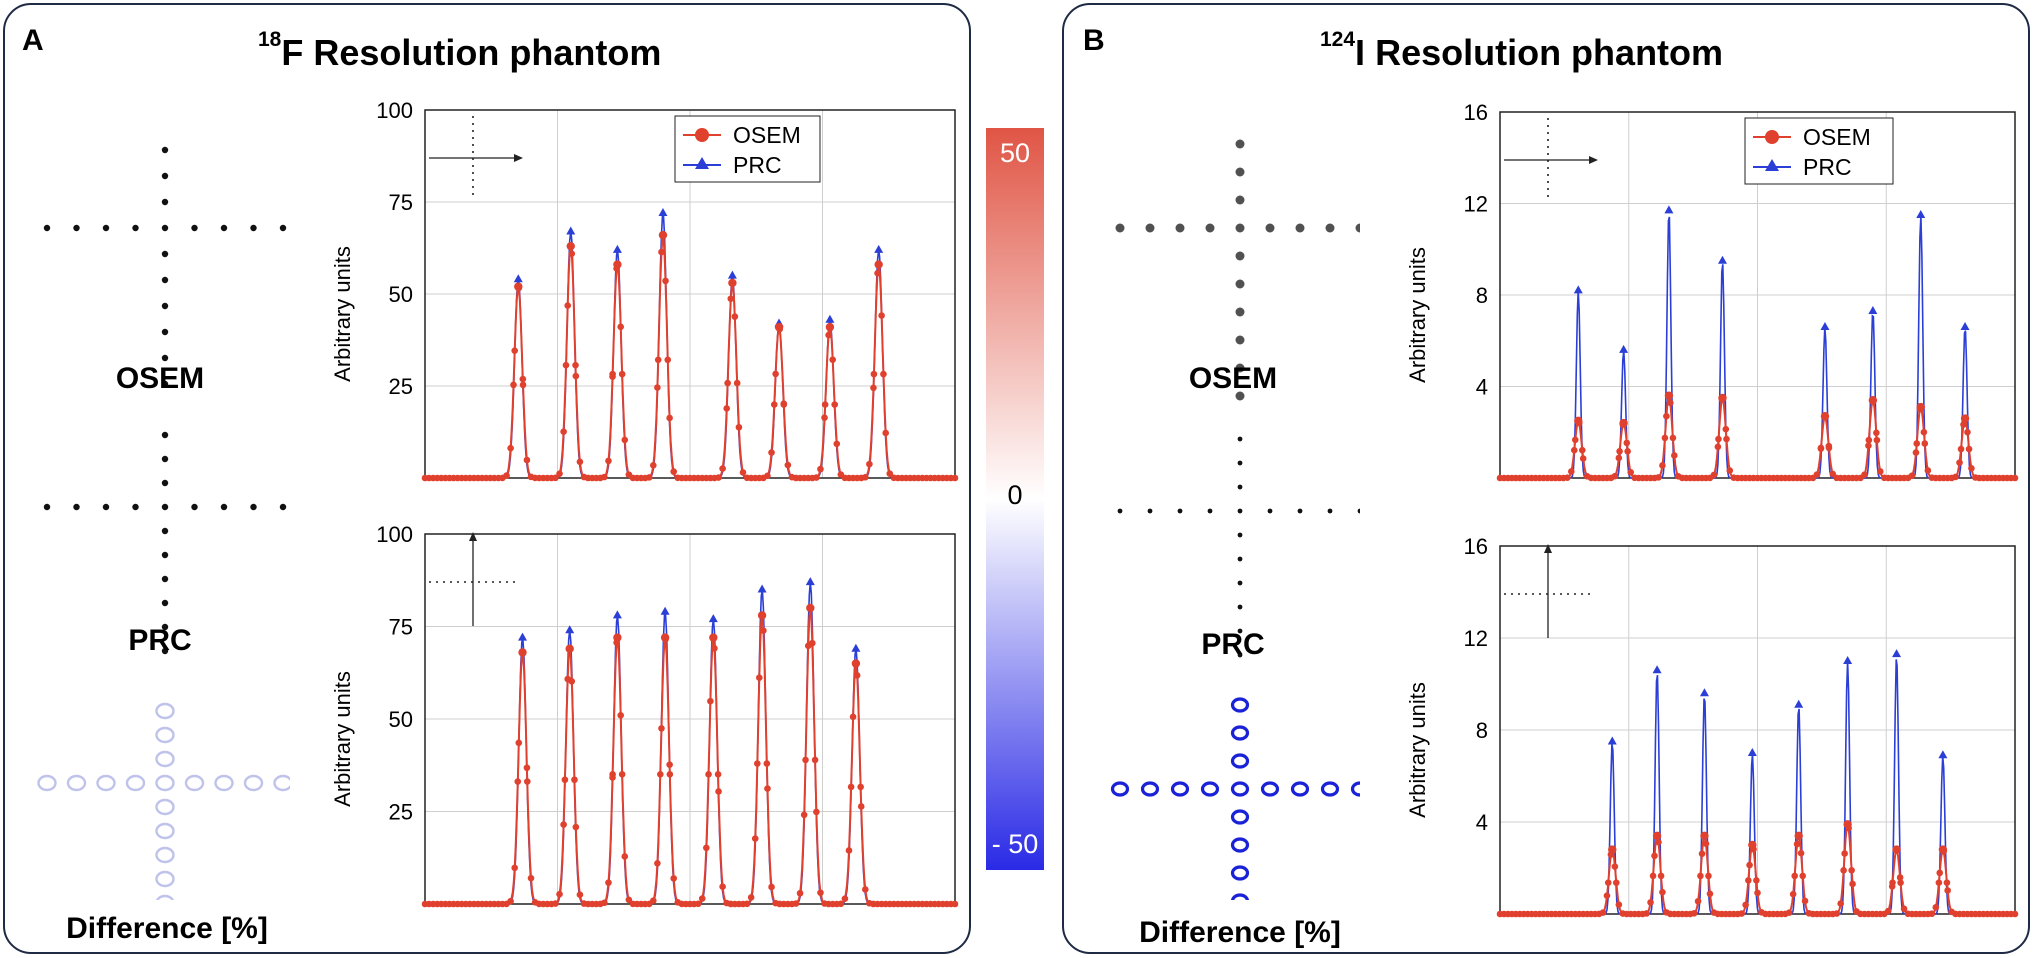 This screenshot has height=958, width=2033. Describe the element at coordinates (747, 149) in the screenshot. I see `legend: OSEM PRC` at that location.